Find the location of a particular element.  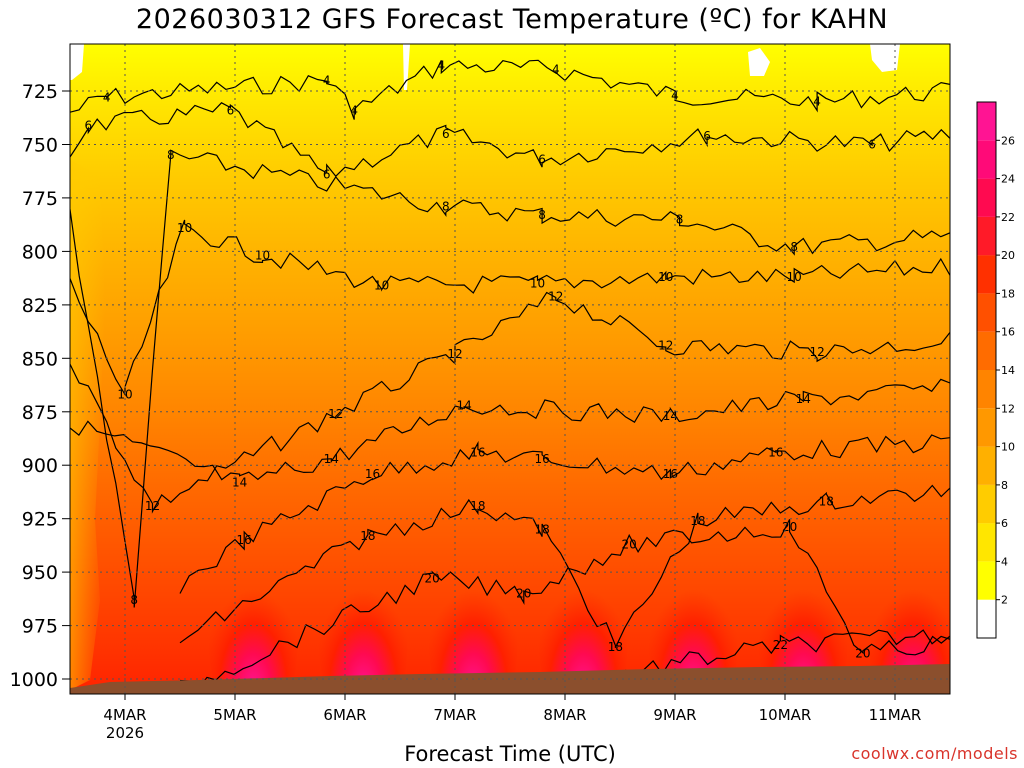

colorbar-label: 8 is located at coordinates (1004, 485).